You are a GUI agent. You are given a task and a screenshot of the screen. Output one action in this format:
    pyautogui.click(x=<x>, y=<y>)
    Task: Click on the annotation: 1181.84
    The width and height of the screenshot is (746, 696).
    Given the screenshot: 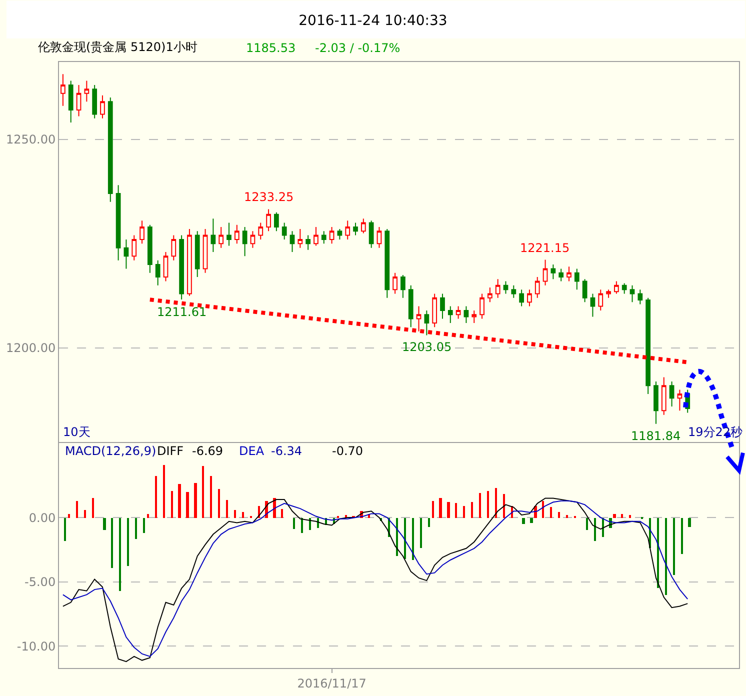 What is the action you would take?
    pyautogui.click(x=656, y=436)
    